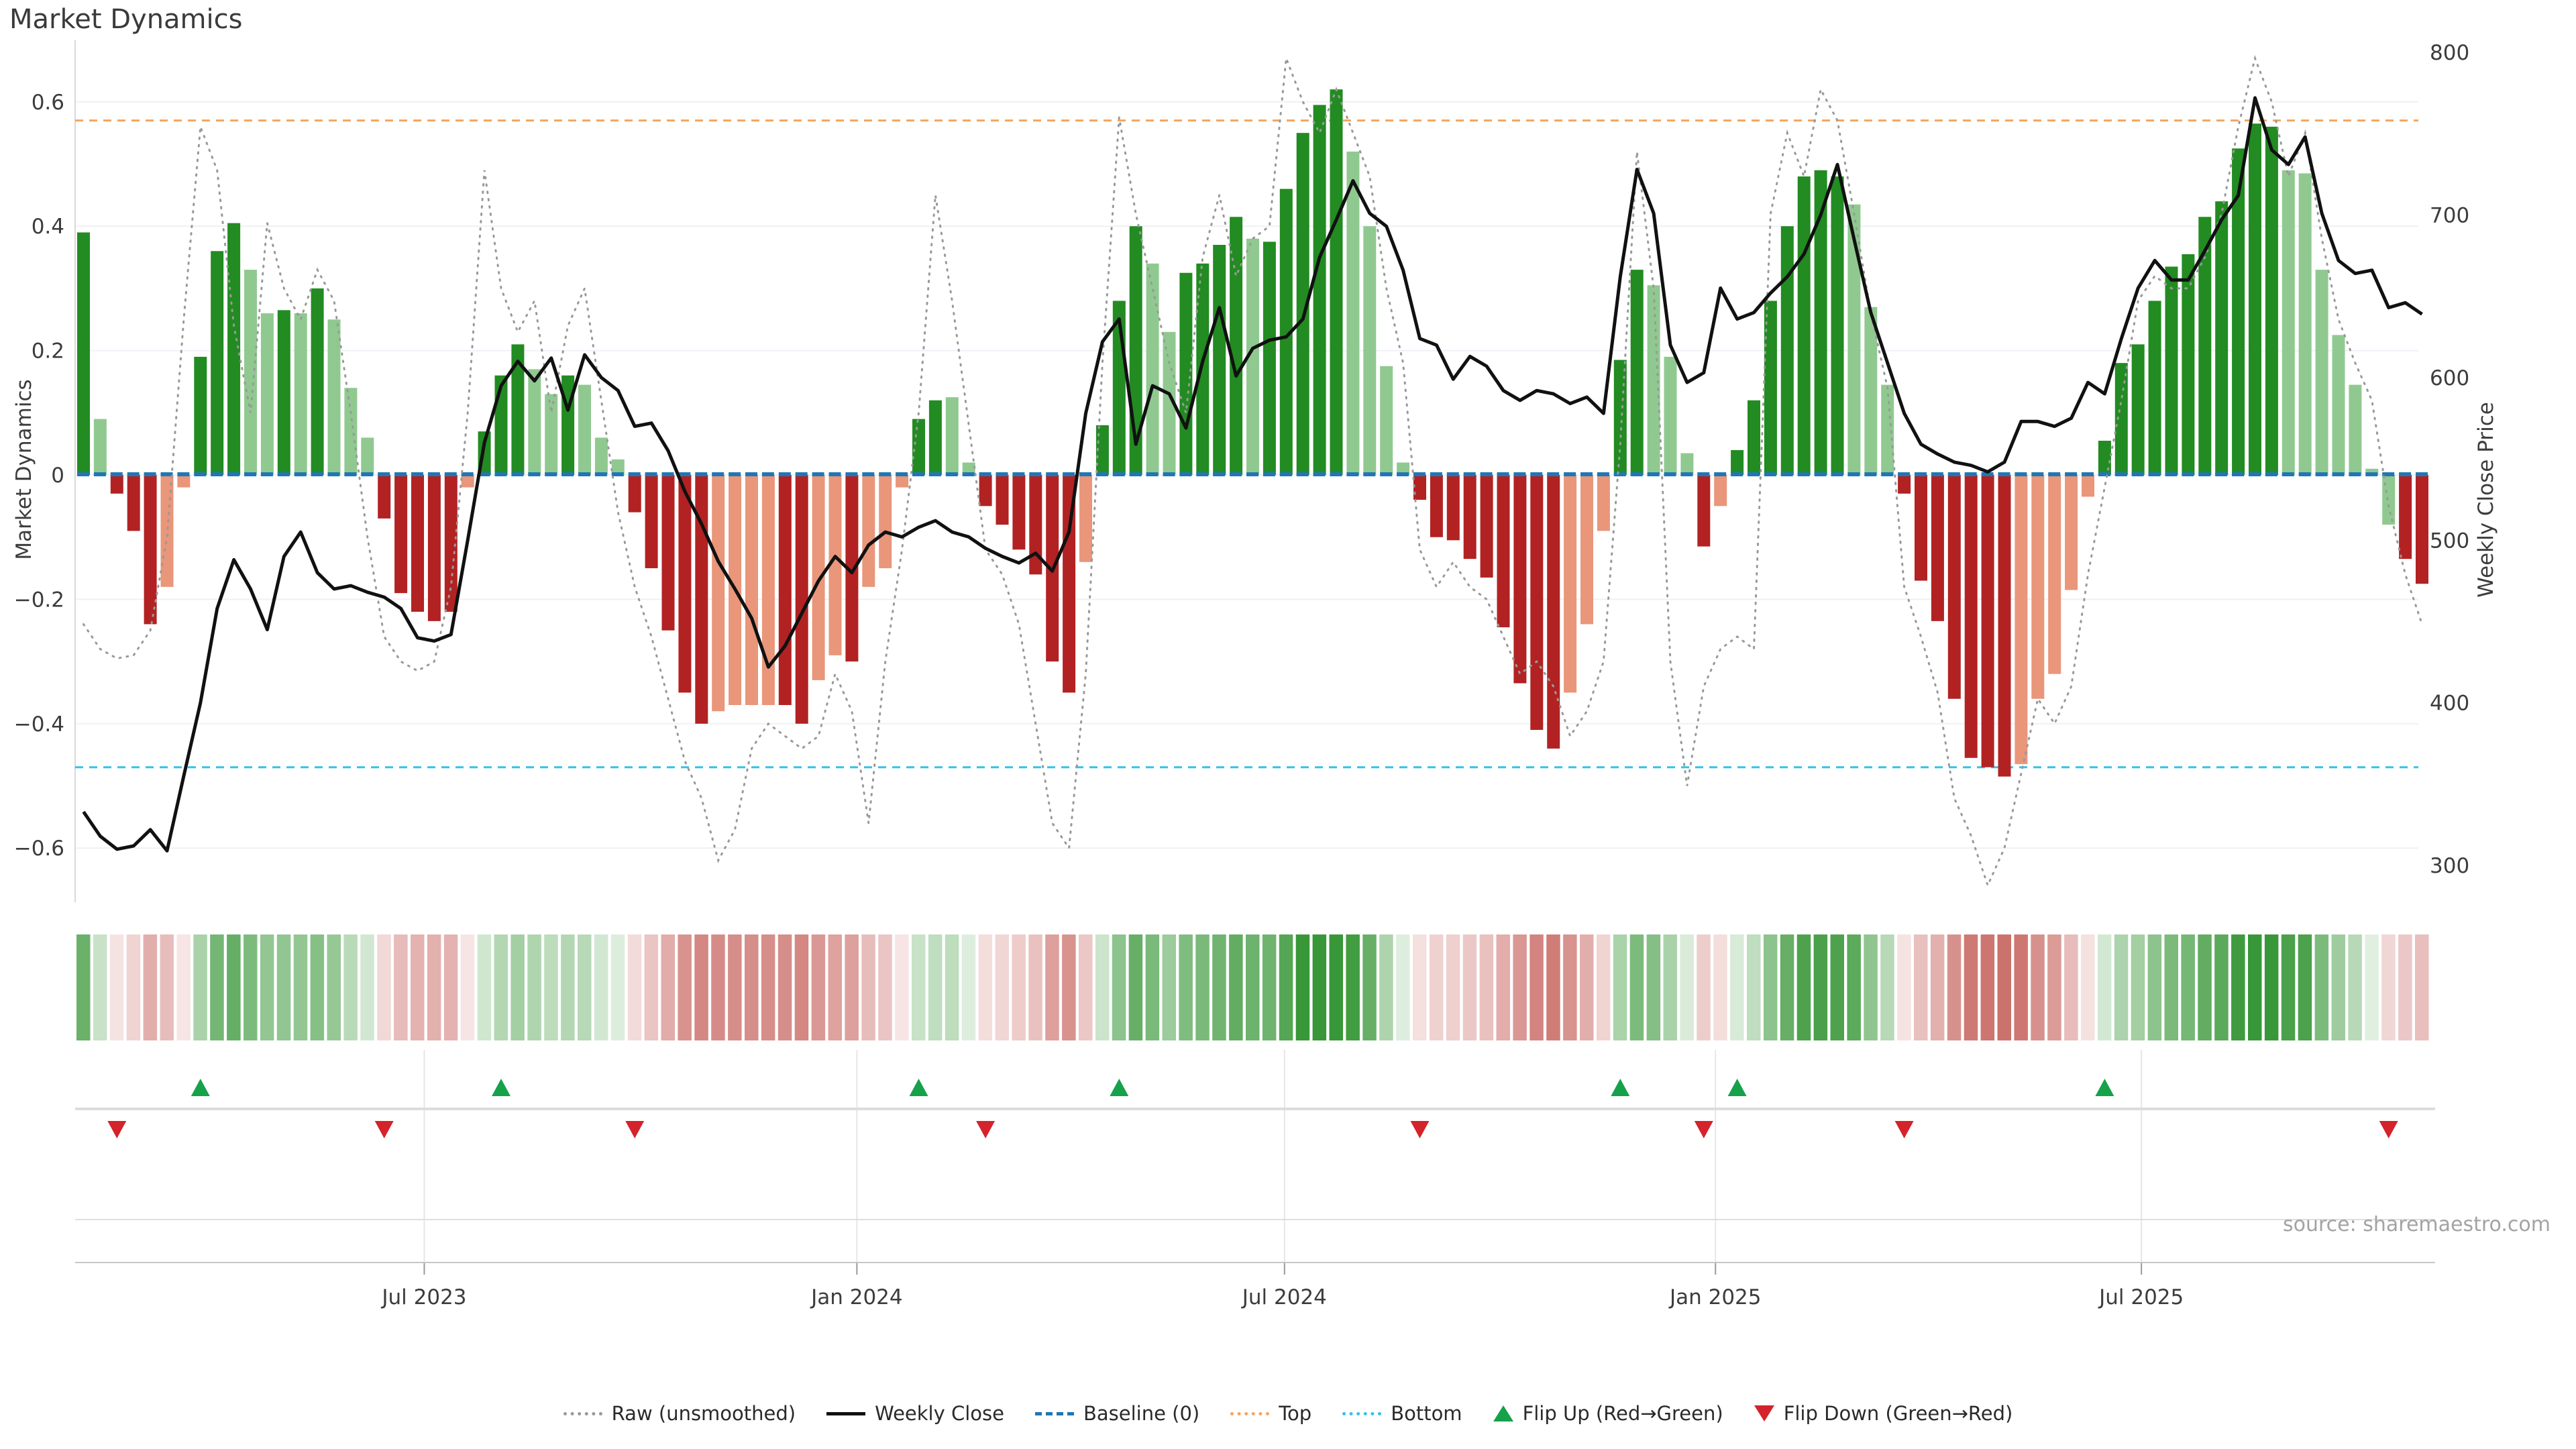 This screenshot has height=1449, width=2576. What do you see at coordinates (1402, 1413) in the screenshot?
I see `legend-item: Bottom` at bounding box center [1402, 1413].